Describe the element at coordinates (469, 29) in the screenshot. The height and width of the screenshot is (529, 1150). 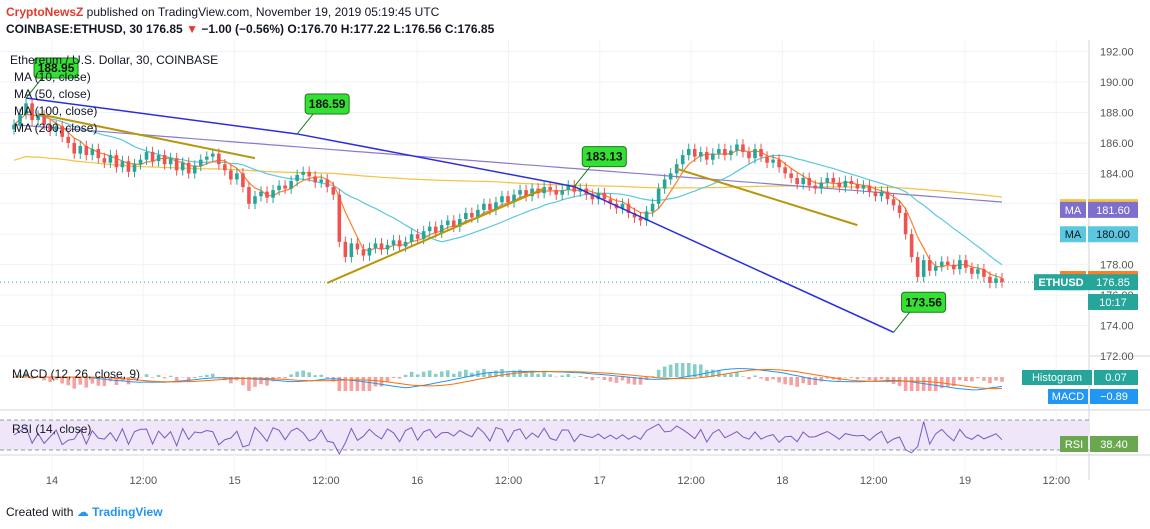
I see `ohlc-close: C:176.85` at that location.